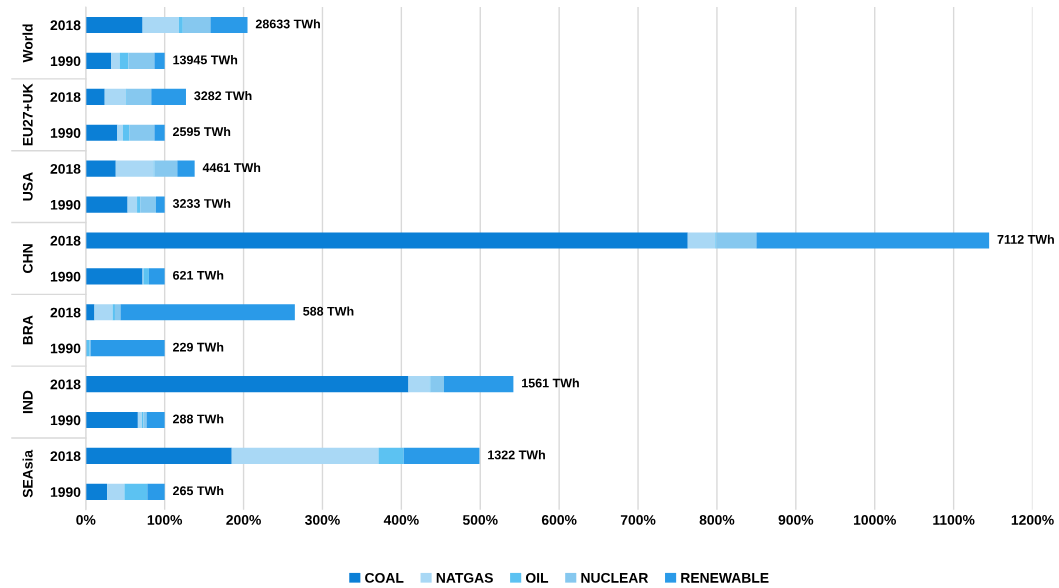 The width and height of the screenshot is (1059, 588). I want to click on x-tick-label: 700%, so click(638, 520).